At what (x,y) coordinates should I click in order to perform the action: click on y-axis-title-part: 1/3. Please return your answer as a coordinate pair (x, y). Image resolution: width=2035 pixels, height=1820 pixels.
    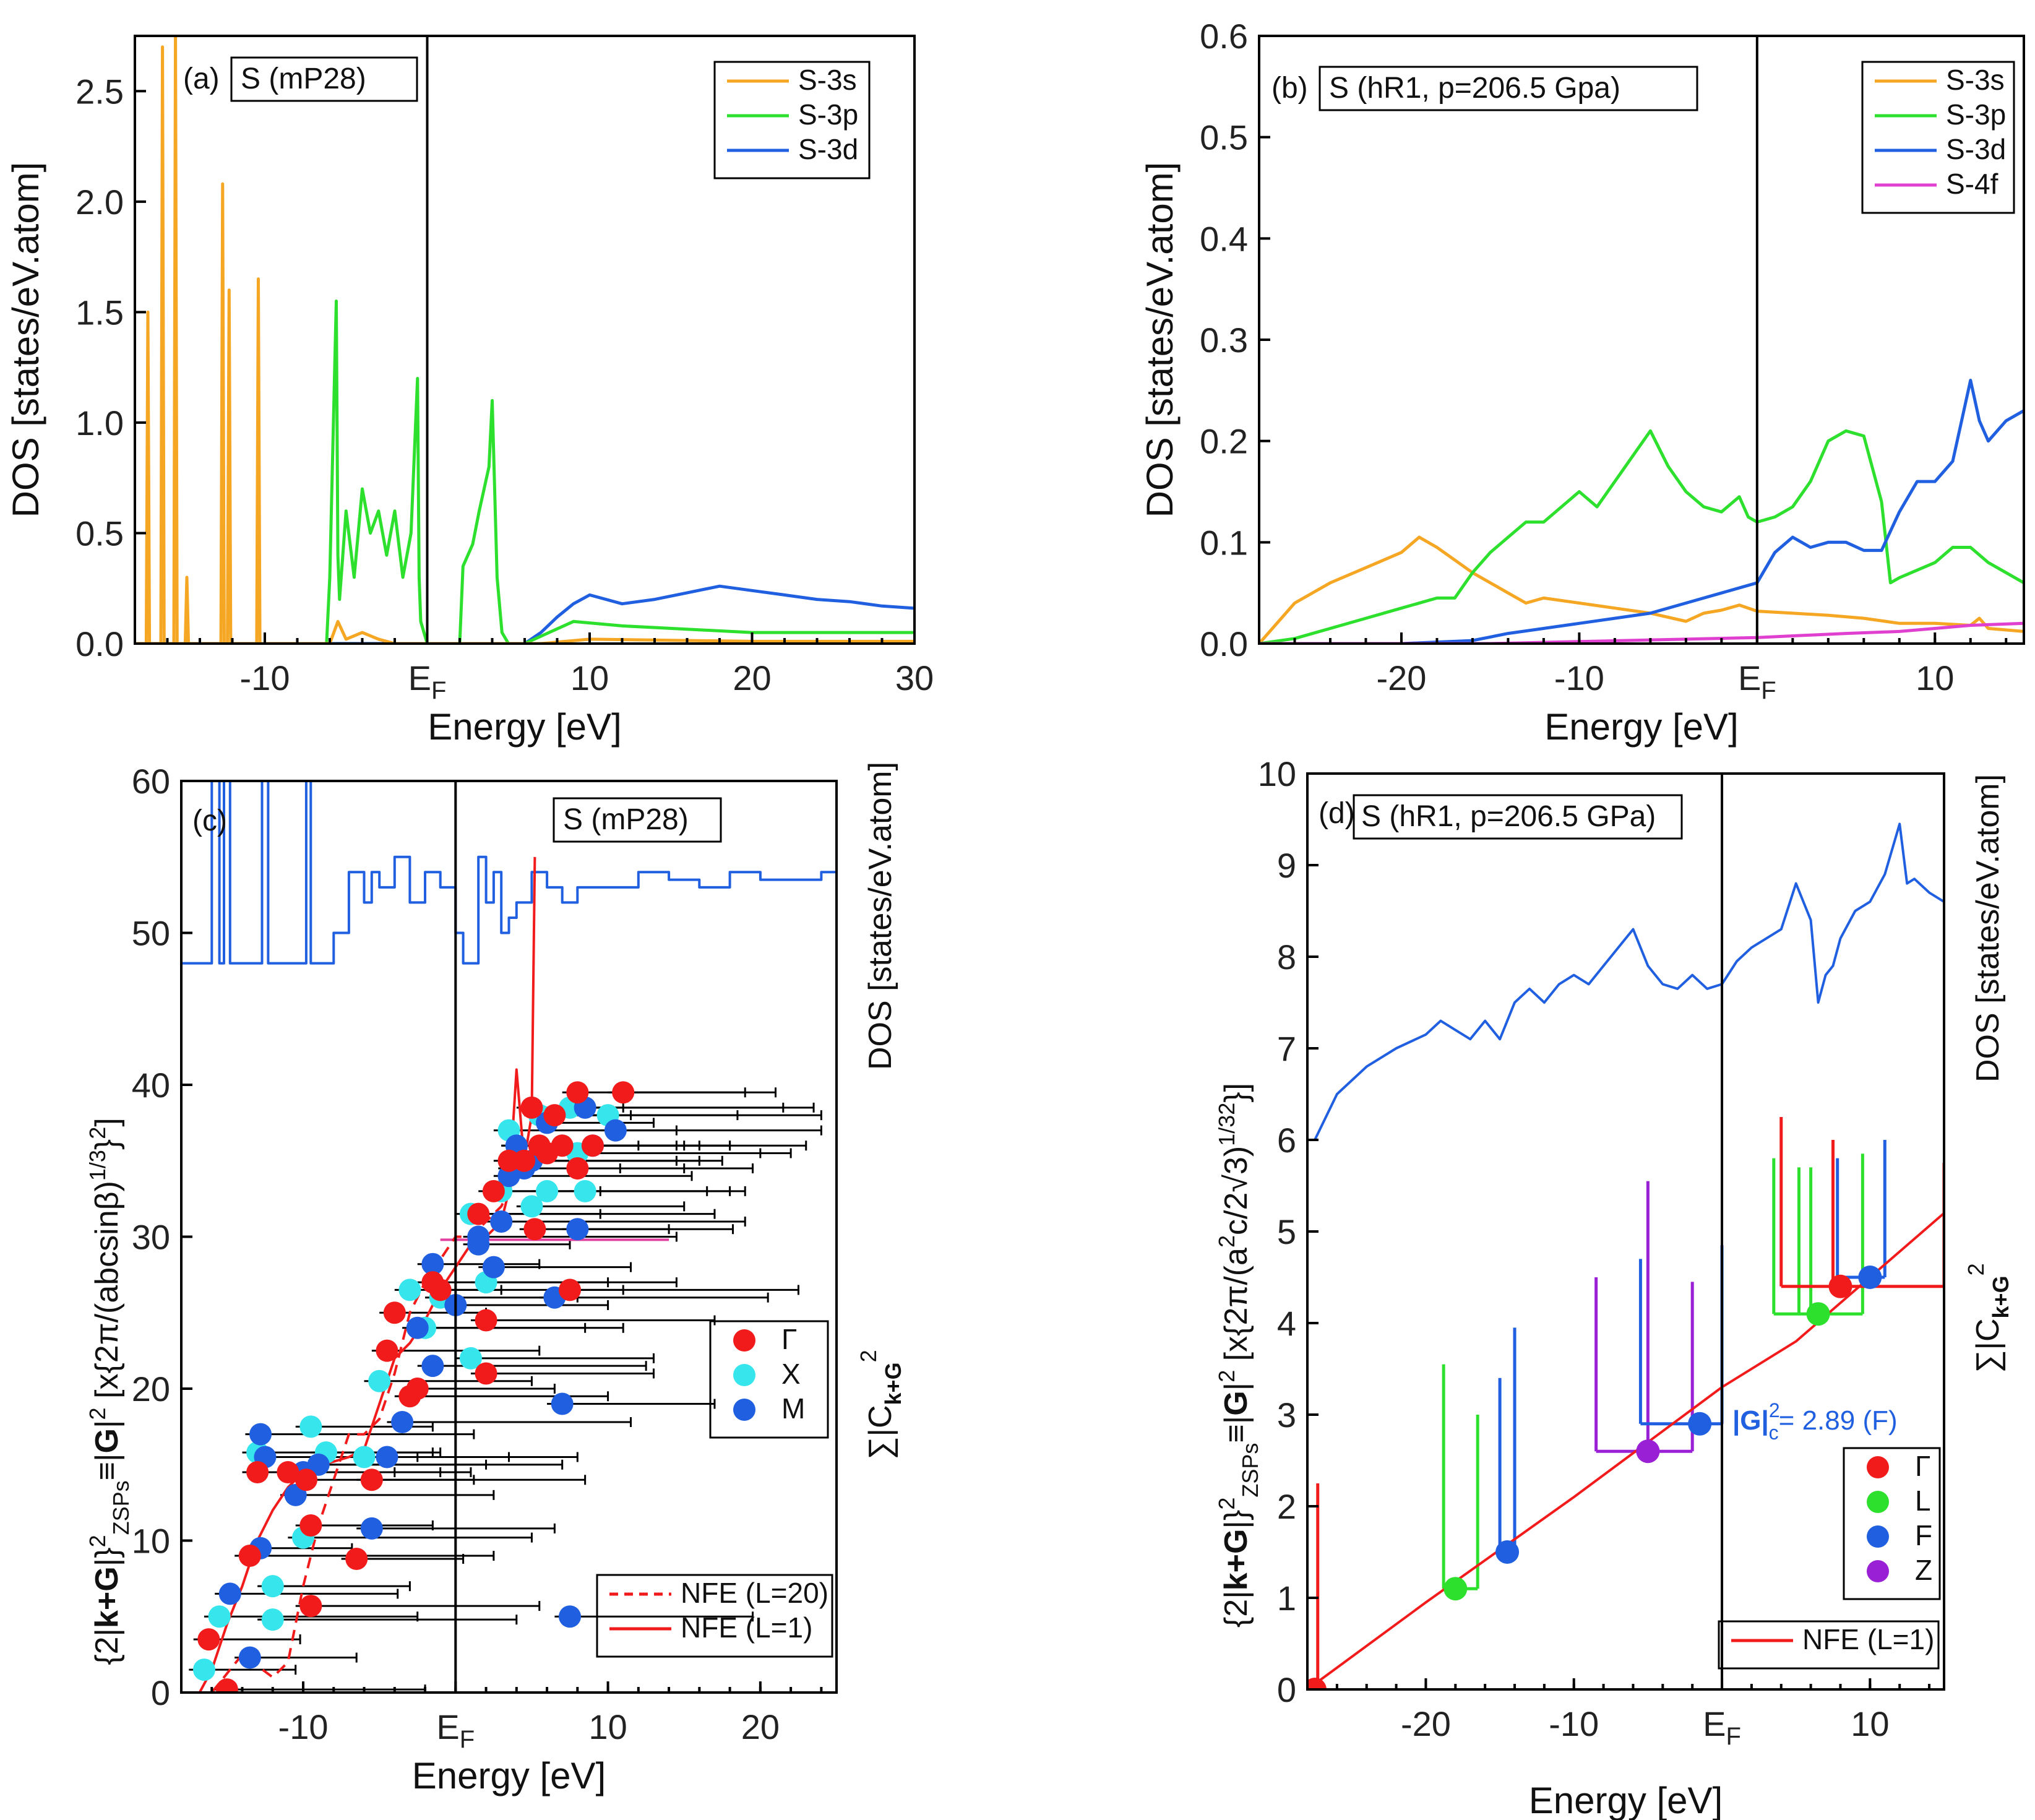
    Looking at the image, I should click on (97, 1165).